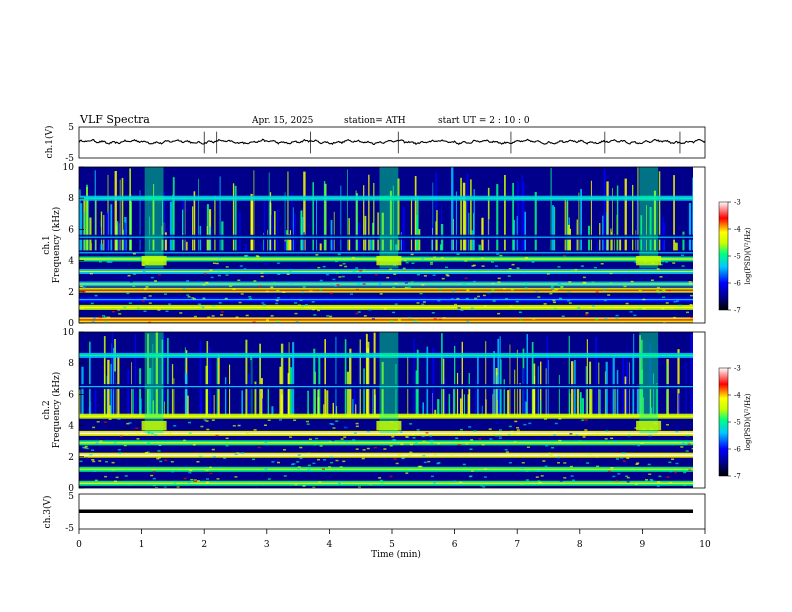 The height and width of the screenshot is (612, 792). Describe the element at coordinates (69, 159) in the screenshot. I see `ch1-ytick-bottom: -5` at that location.